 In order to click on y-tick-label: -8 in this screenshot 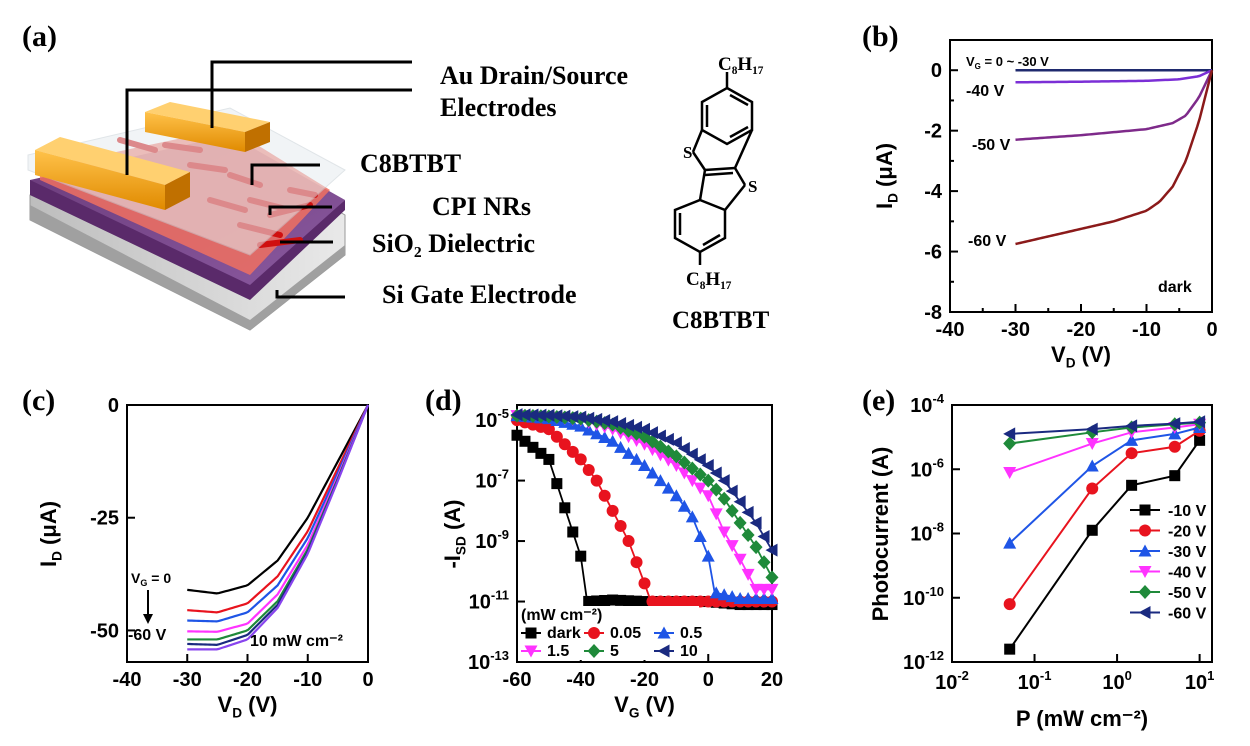, I will do `click(933, 313)`.